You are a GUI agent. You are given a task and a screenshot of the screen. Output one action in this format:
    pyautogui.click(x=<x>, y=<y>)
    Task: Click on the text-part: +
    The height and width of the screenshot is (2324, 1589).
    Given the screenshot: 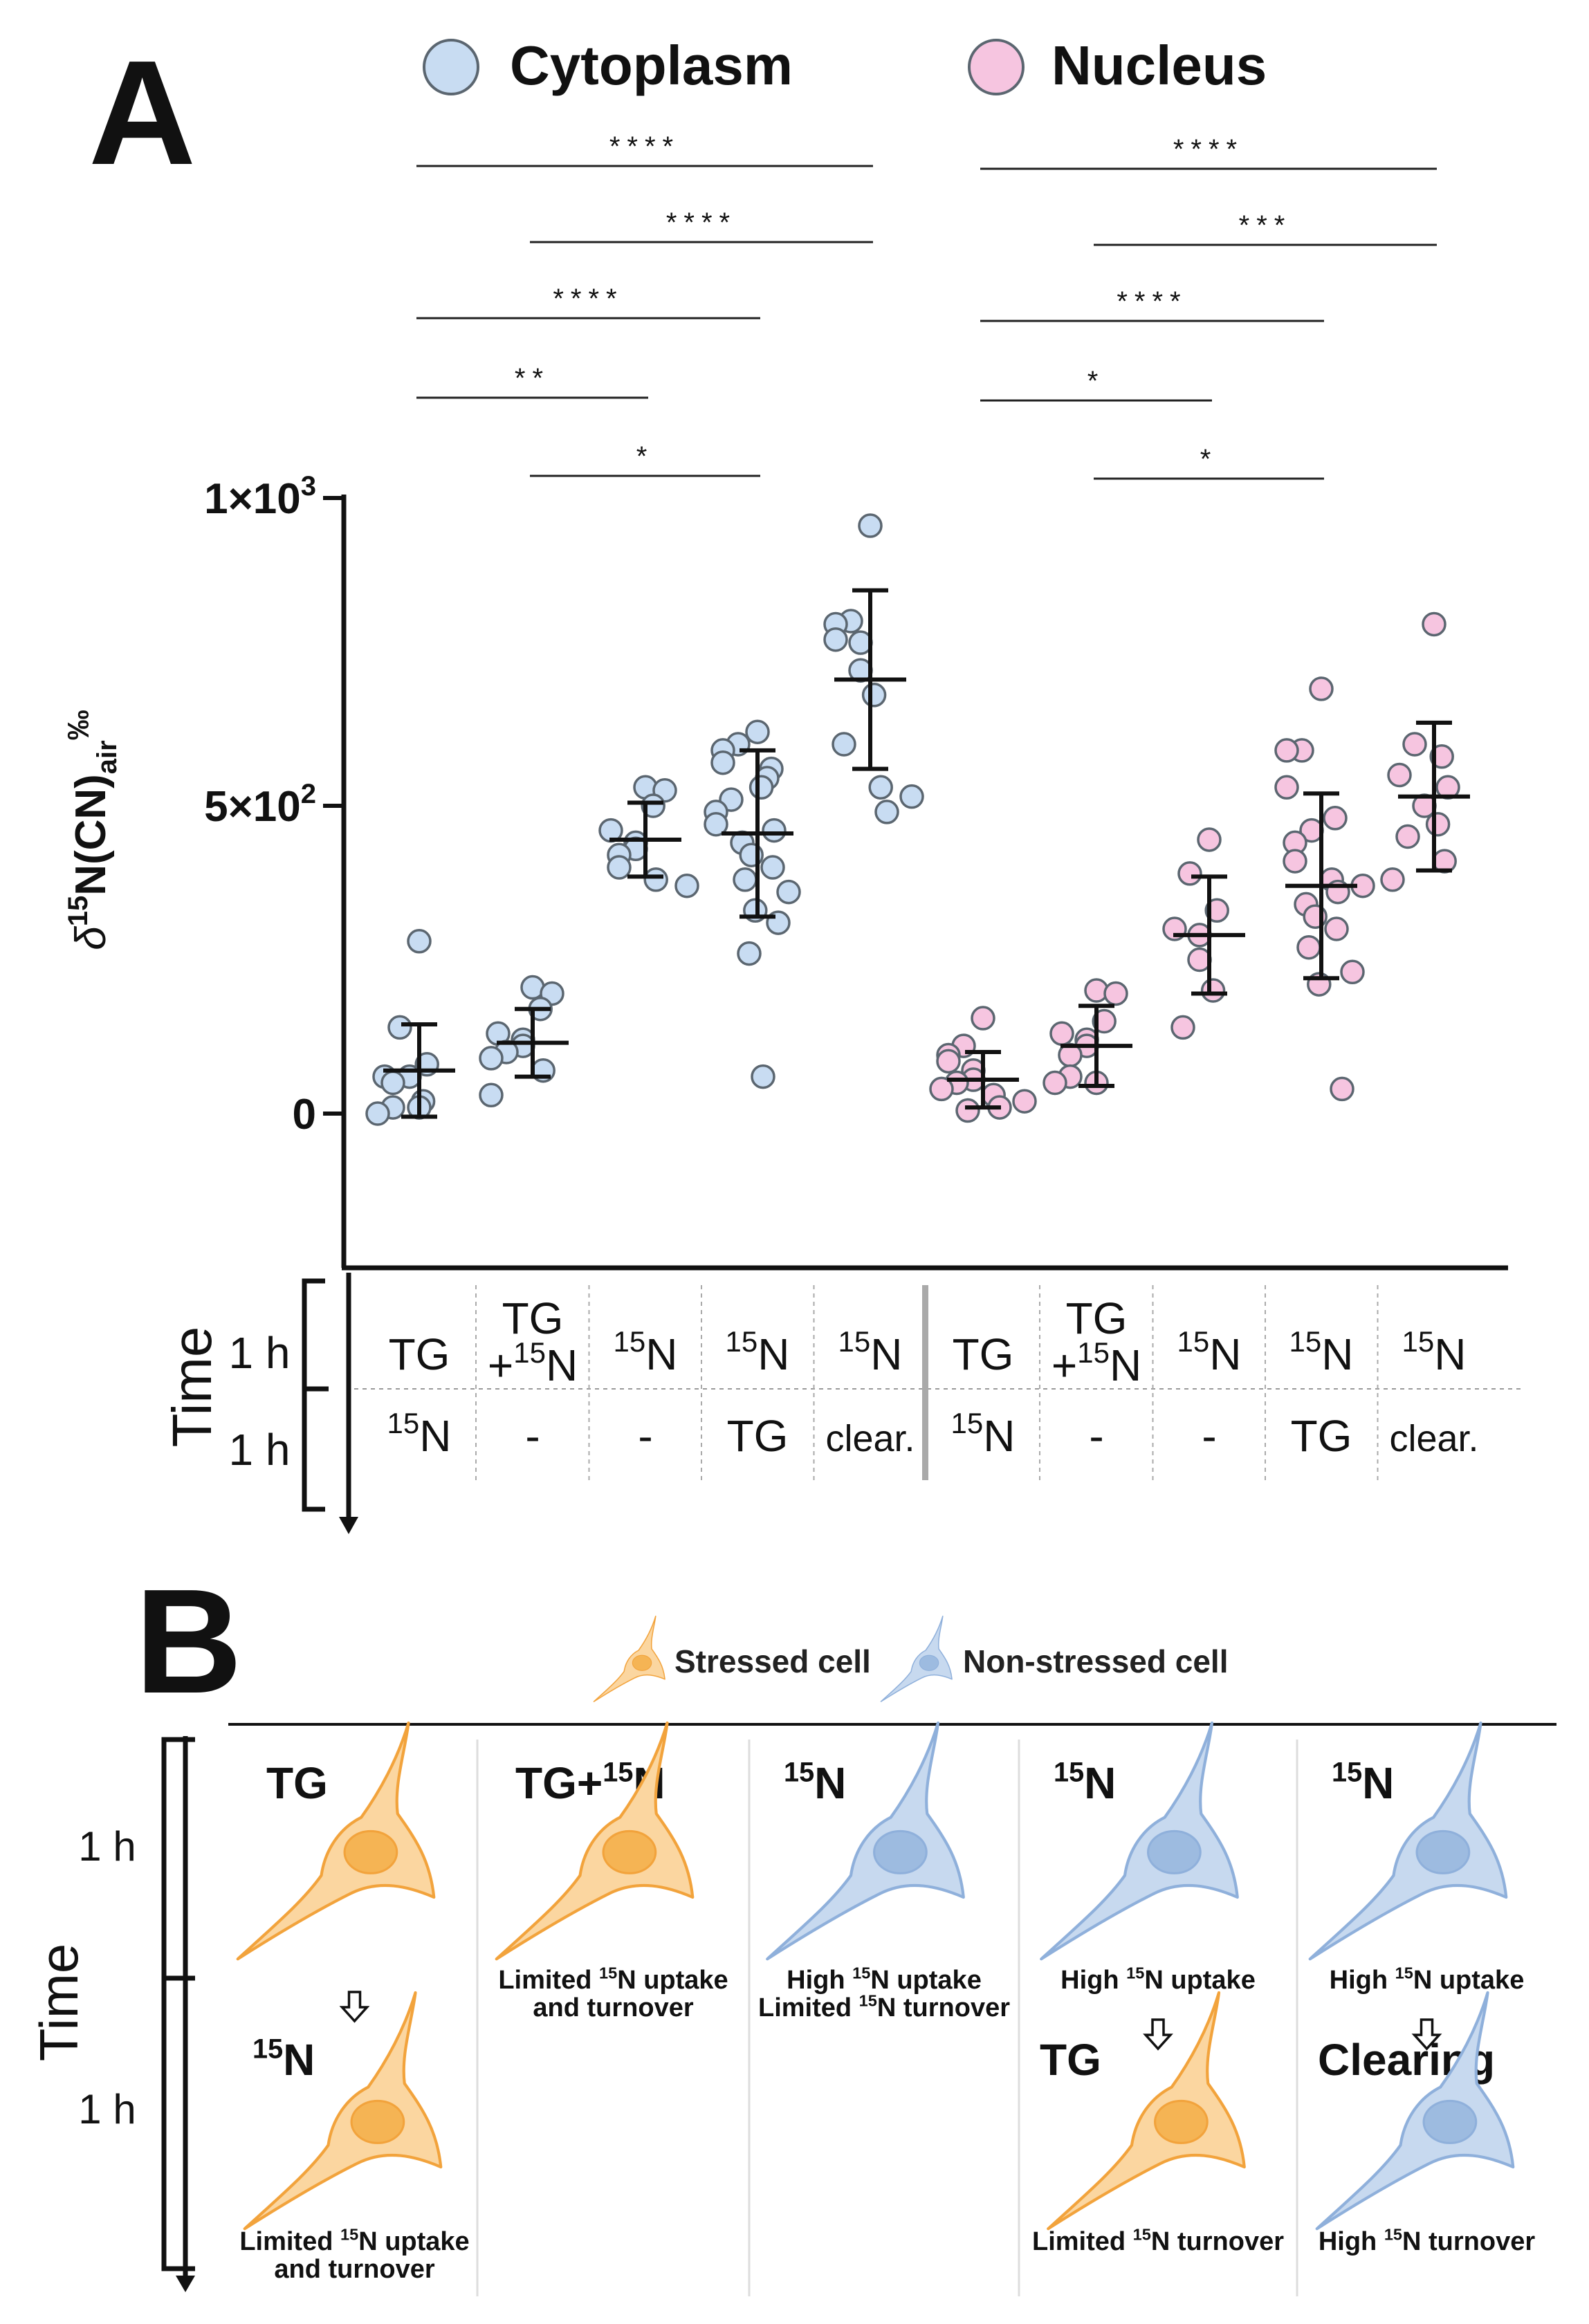 What is the action you would take?
    pyautogui.click(x=590, y=1783)
    